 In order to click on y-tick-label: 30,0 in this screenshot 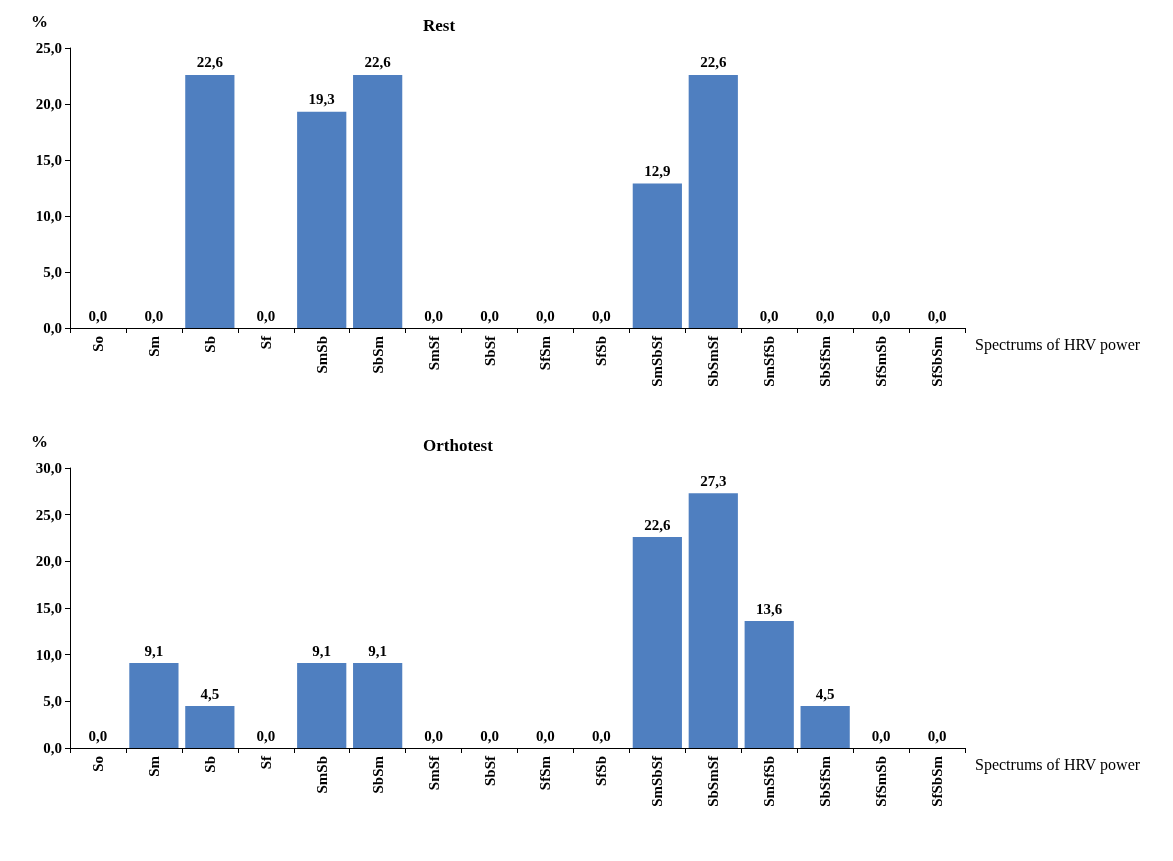, I will do `click(48, 468)`.